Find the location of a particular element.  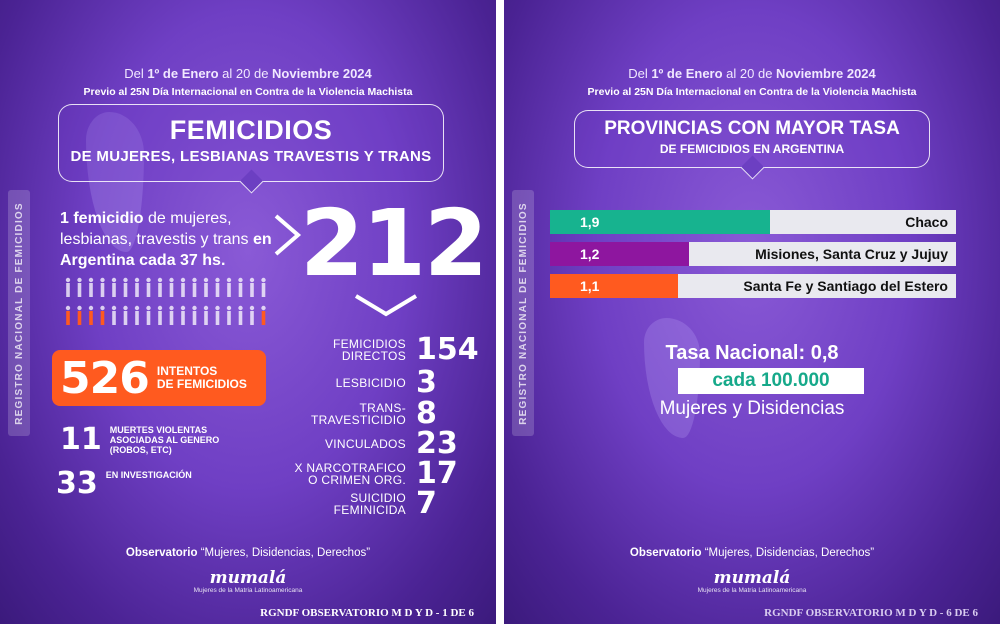

vertical-banner-text: REGISTRO NACIONAL DE FEMICIDIOS is located at coordinates (523, 313).